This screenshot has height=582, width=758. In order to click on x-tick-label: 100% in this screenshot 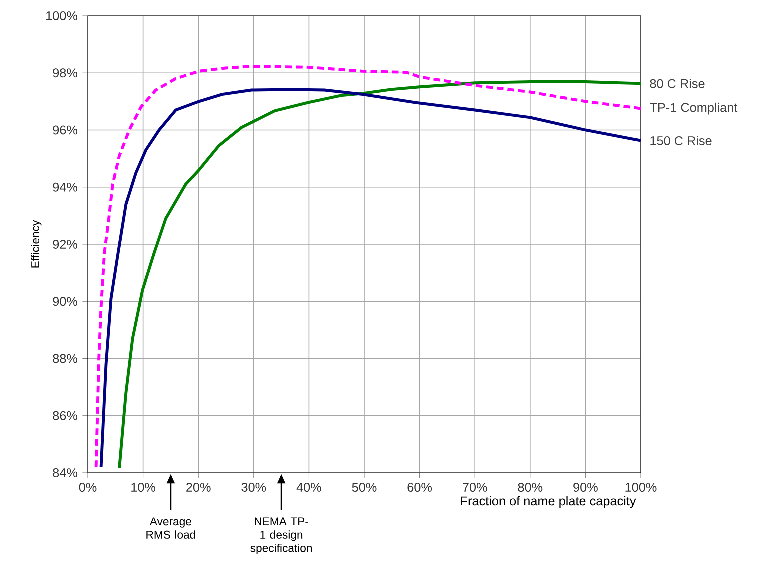, I will do `click(641, 487)`.